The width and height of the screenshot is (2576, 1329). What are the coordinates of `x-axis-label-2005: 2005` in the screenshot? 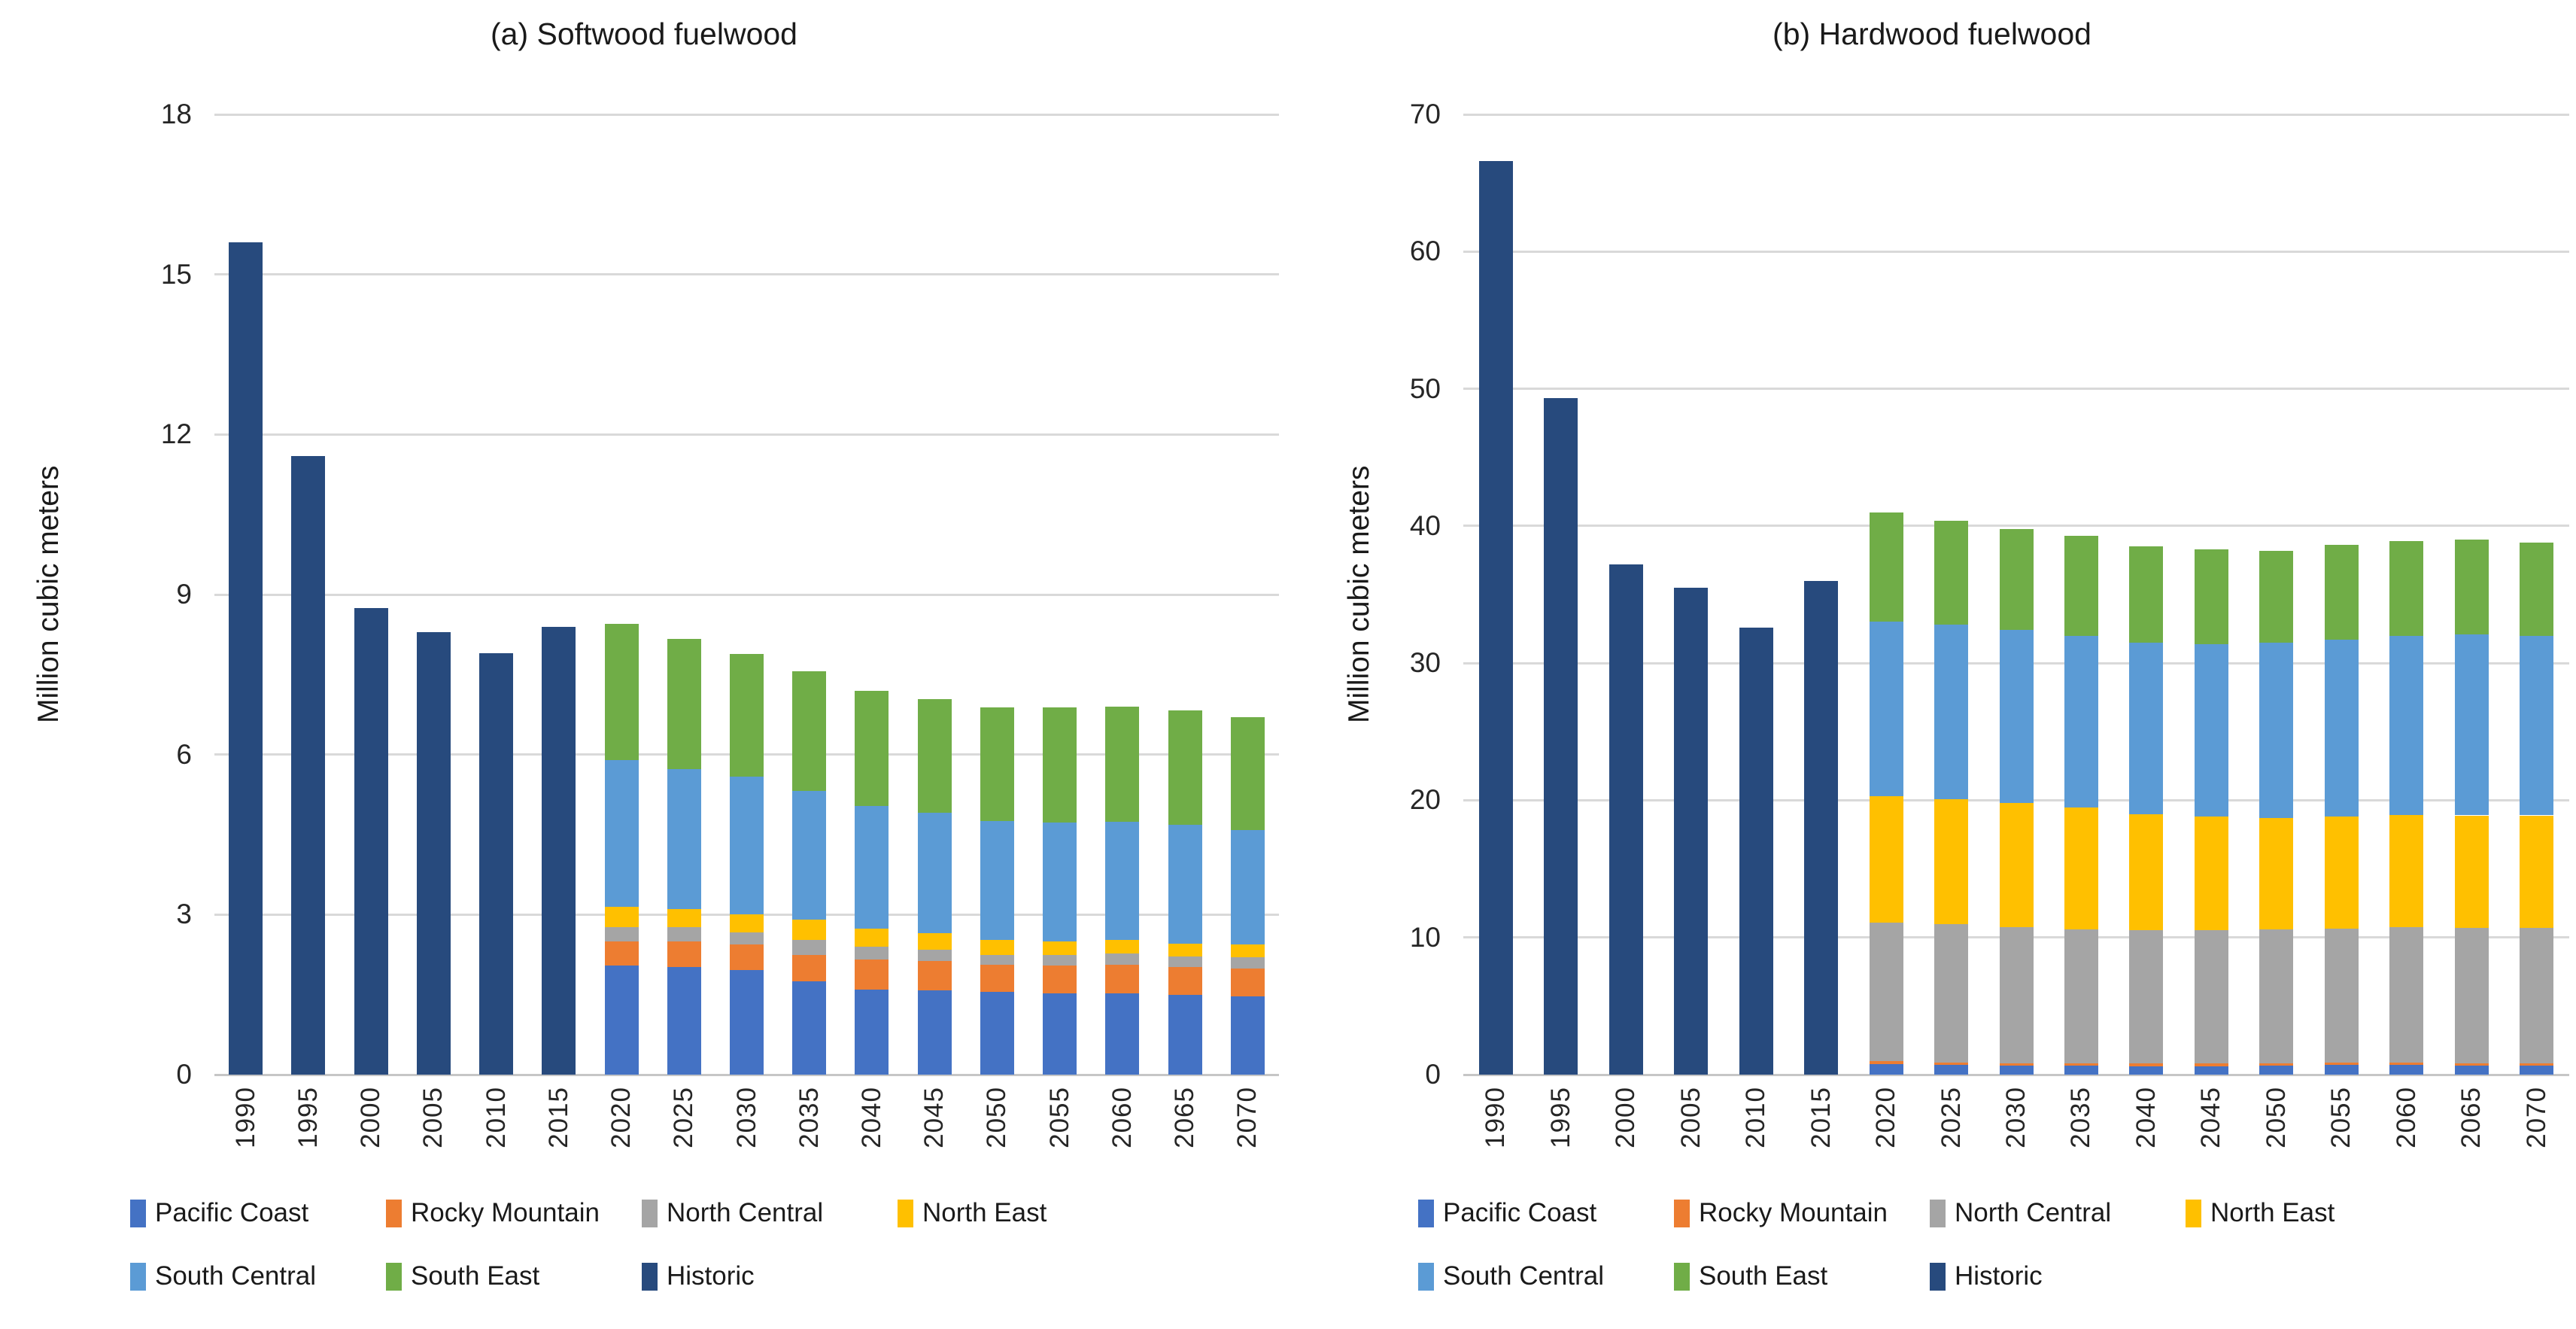 It's located at (1691, 1117).